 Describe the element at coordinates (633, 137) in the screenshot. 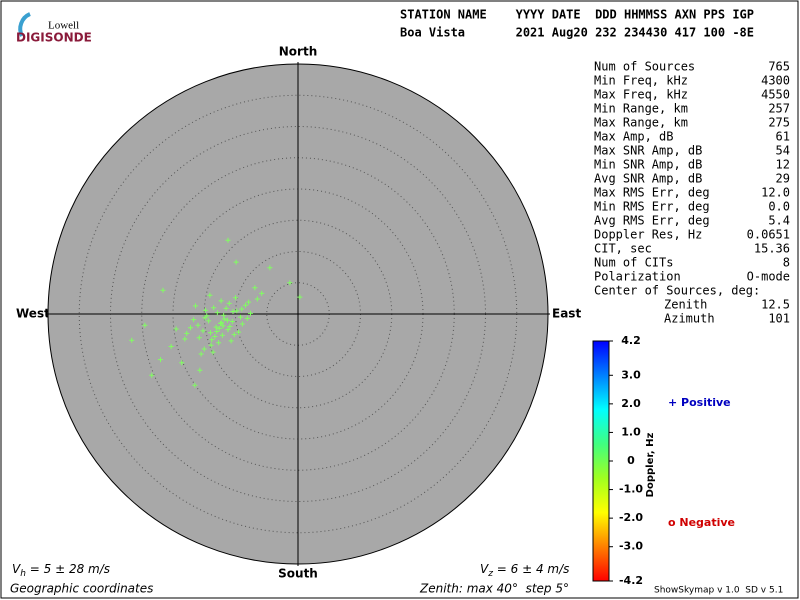

I see `stat-label: Max Amp, dB` at that location.